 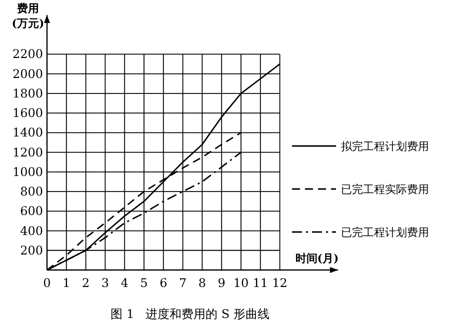 I want to click on x-tick-label: 11, so click(x=260, y=283).